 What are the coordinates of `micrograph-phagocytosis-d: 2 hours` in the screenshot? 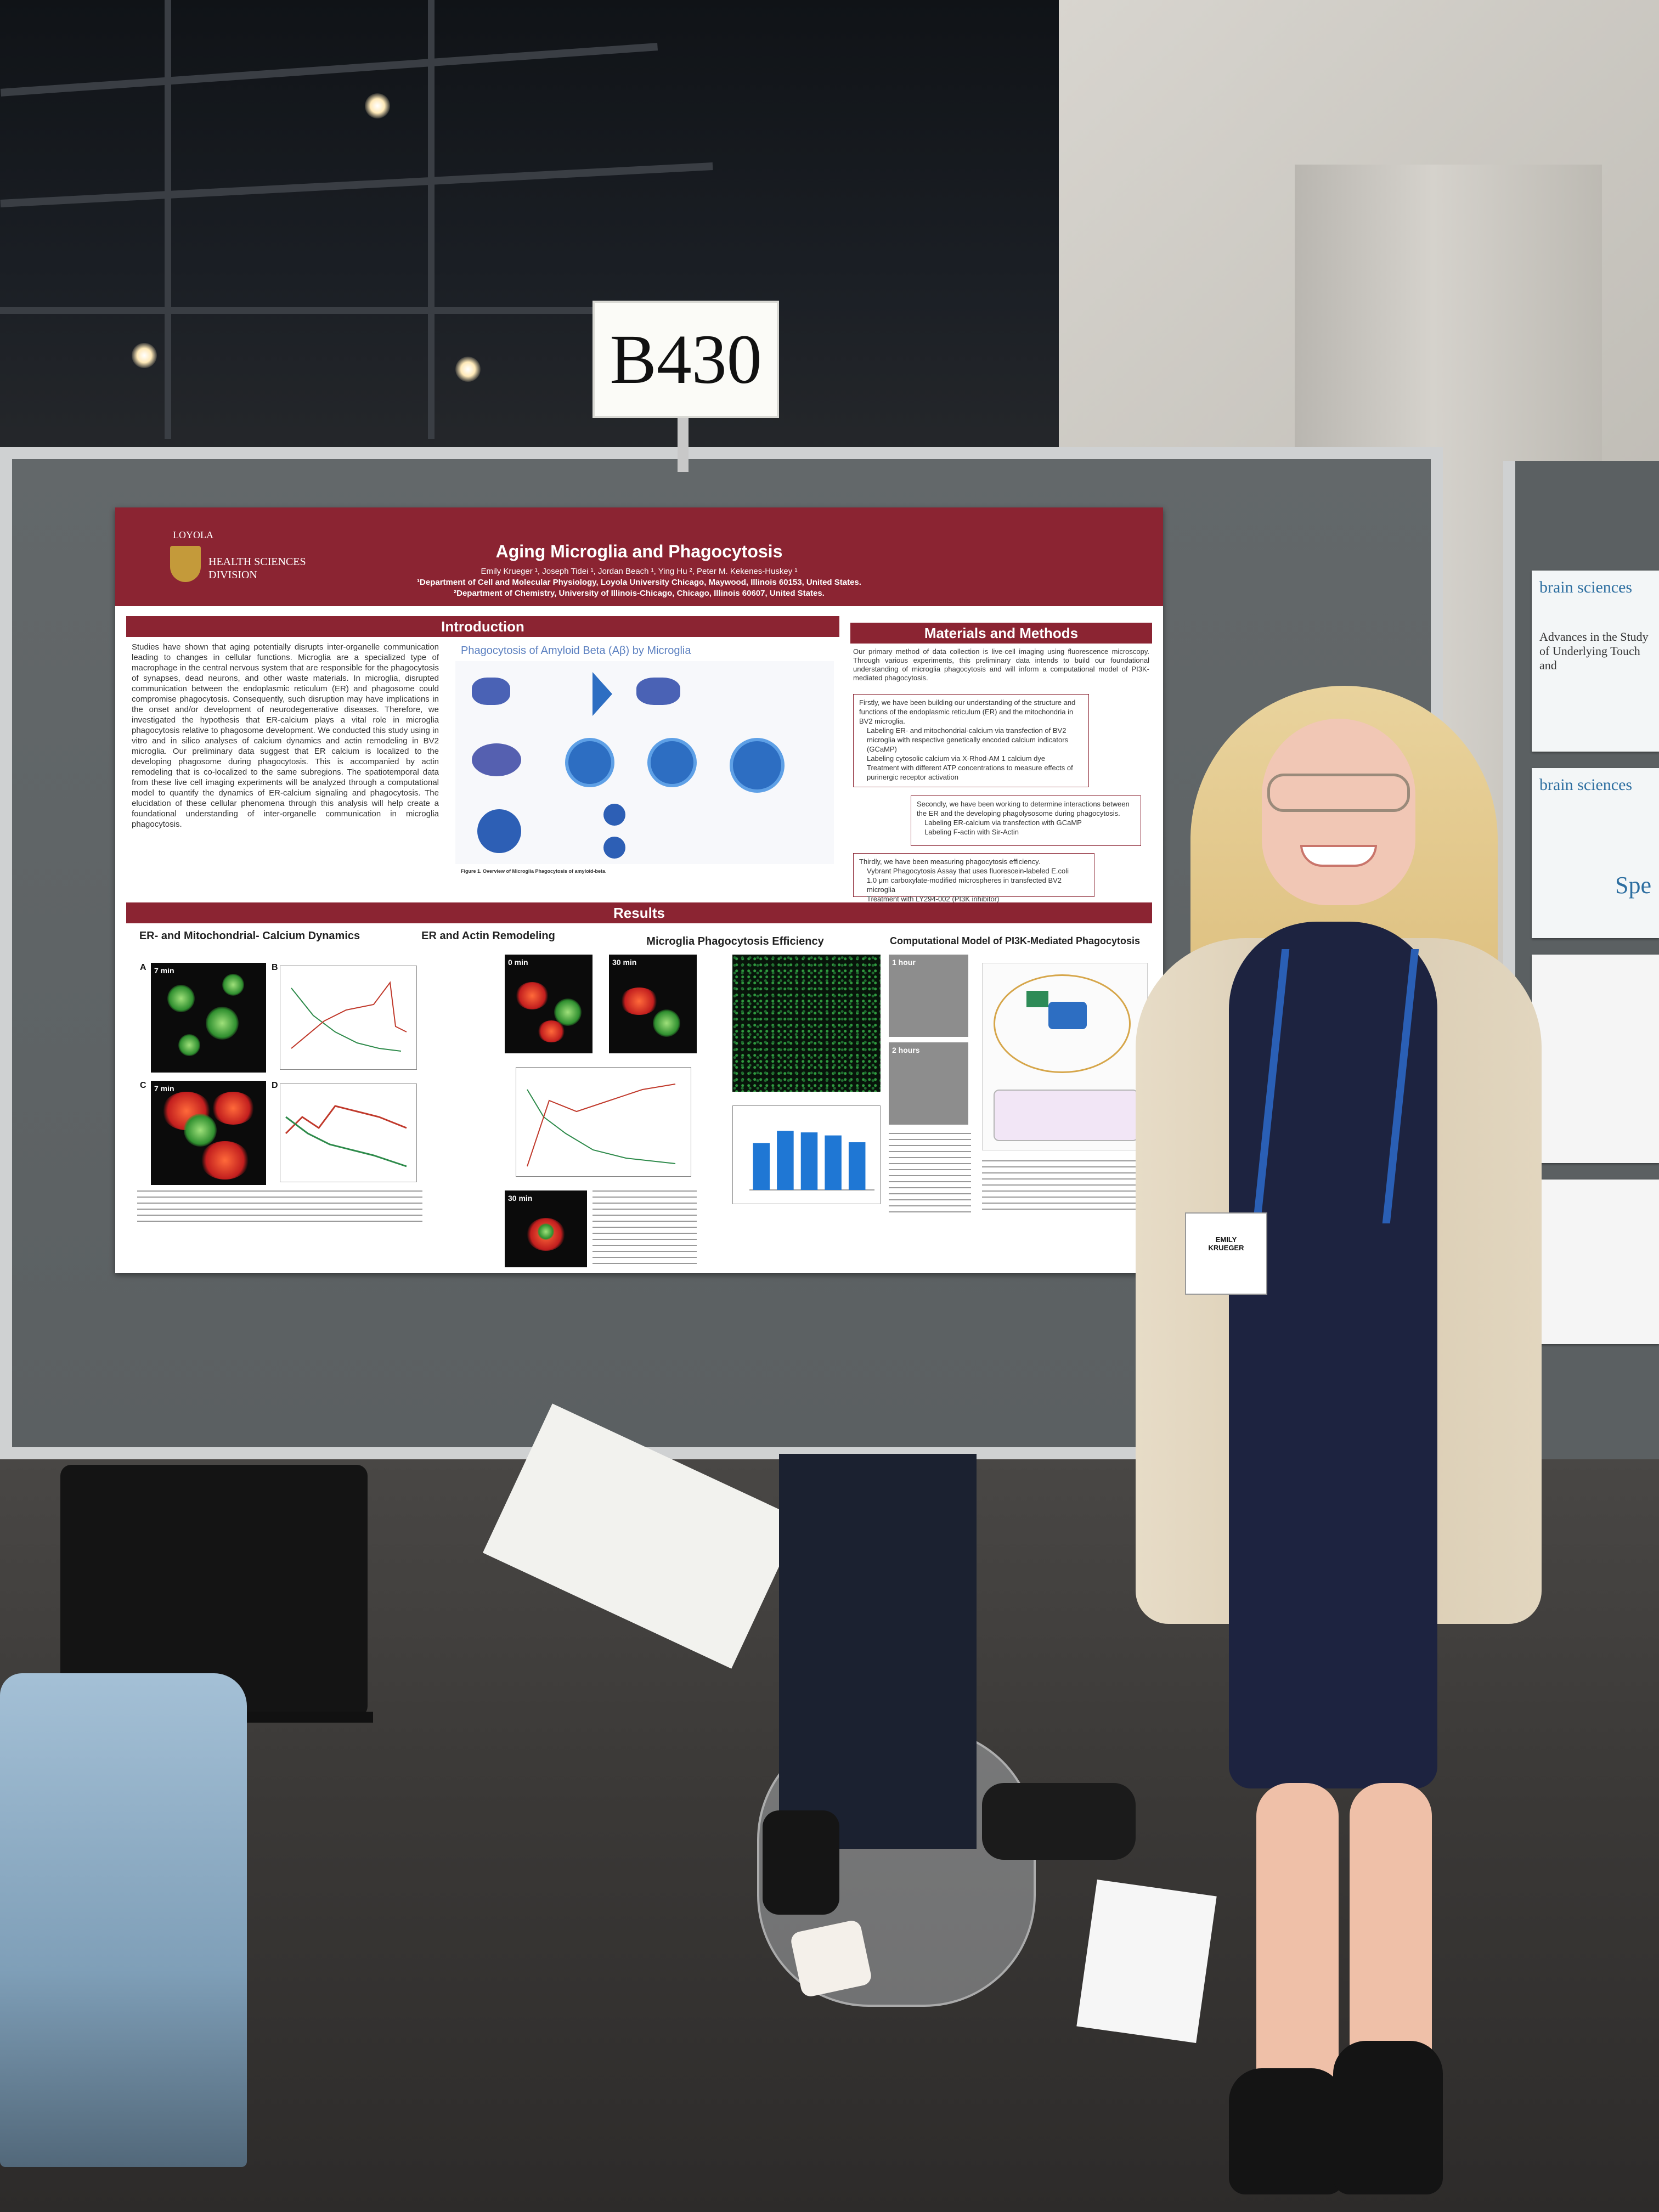 It's located at (928, 1083).